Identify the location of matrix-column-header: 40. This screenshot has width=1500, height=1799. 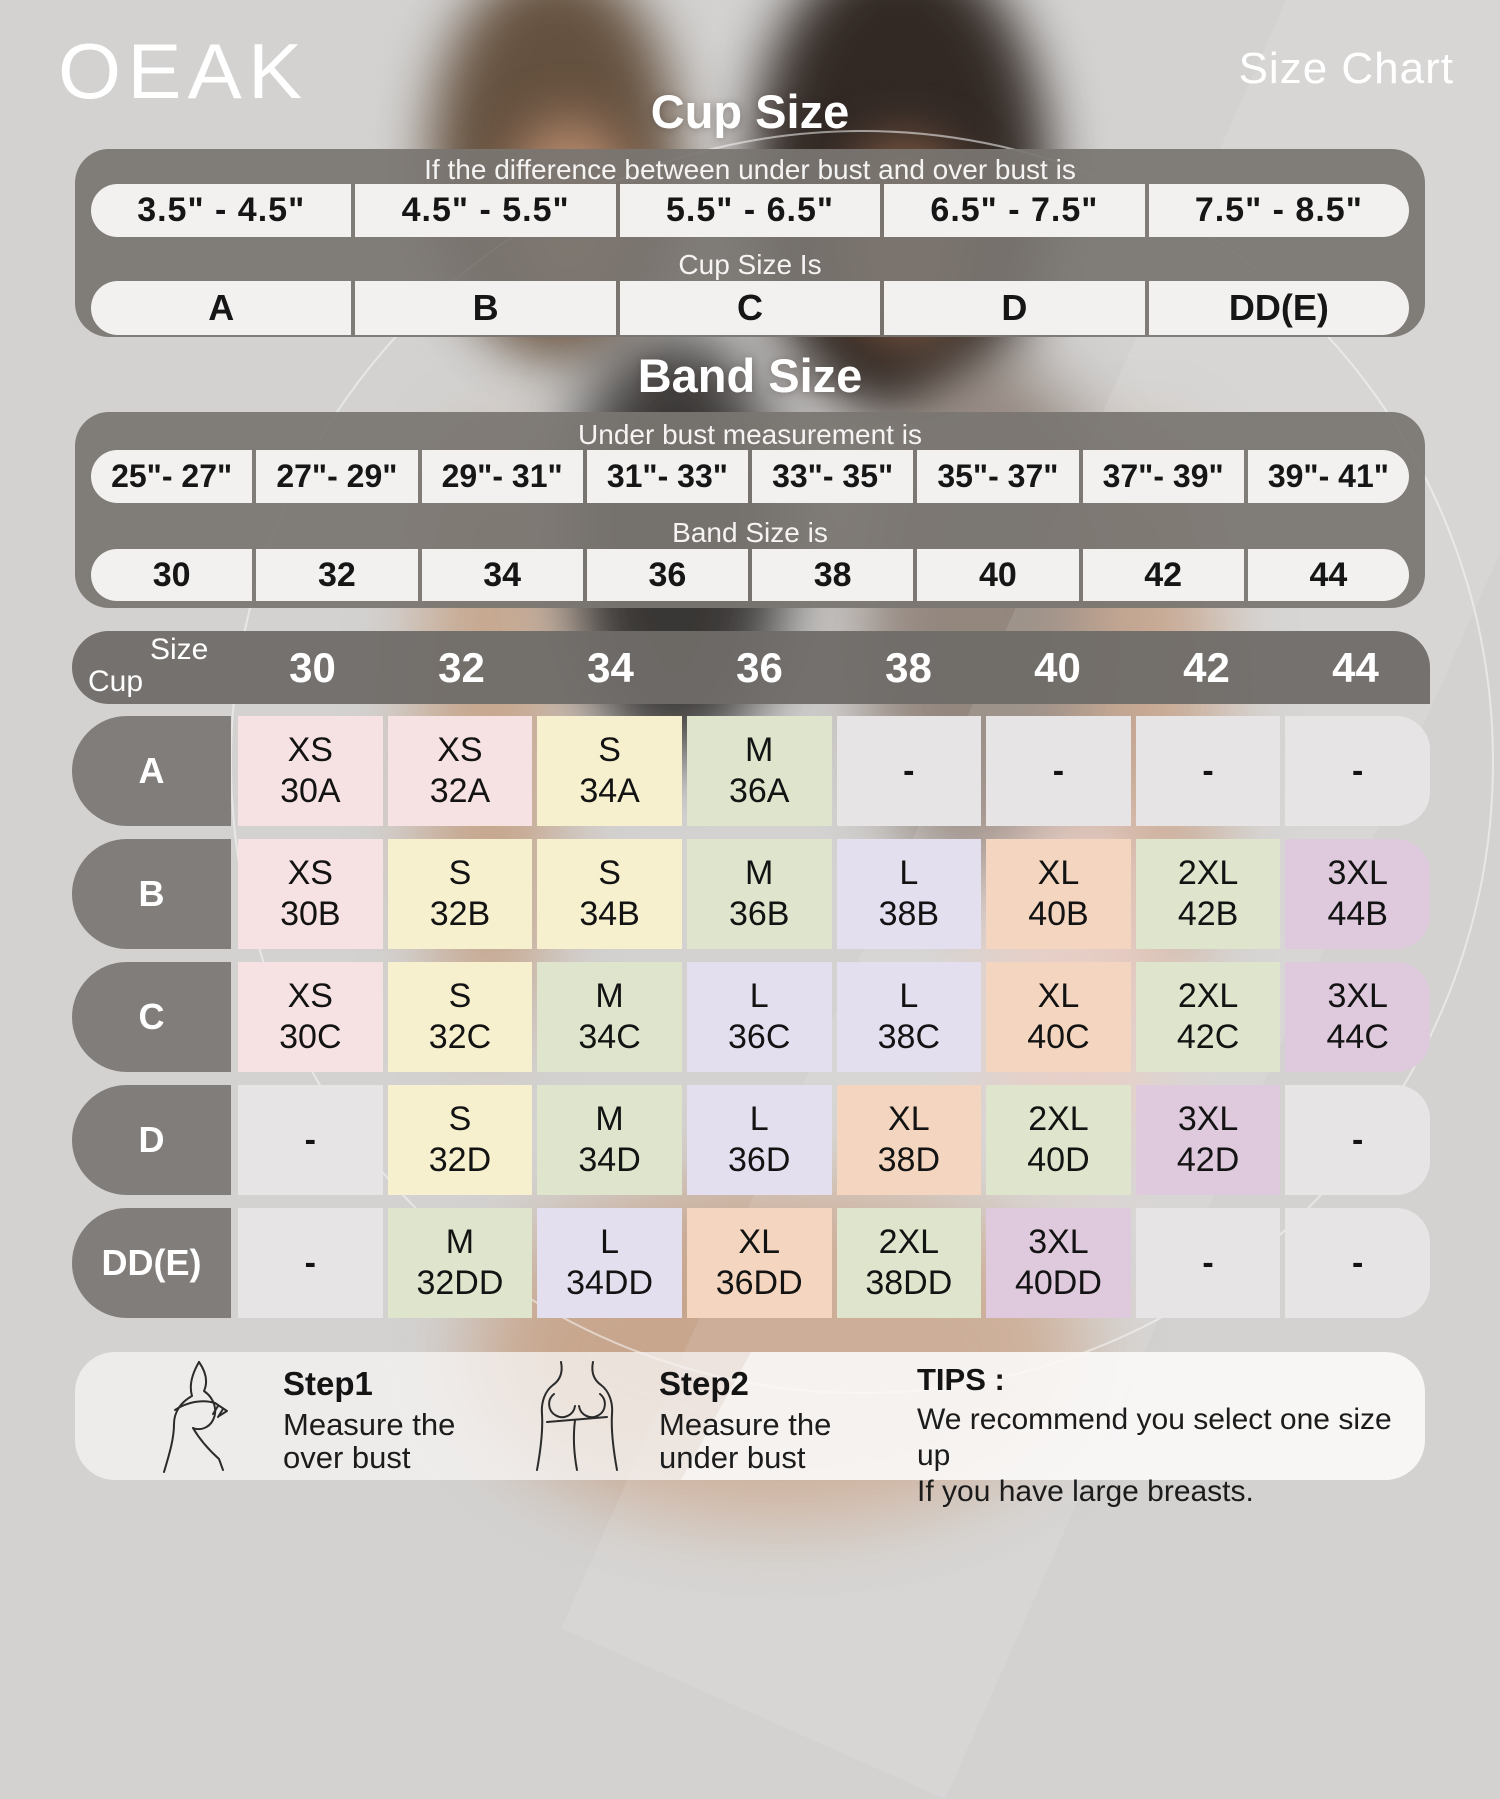
(1057, 667).